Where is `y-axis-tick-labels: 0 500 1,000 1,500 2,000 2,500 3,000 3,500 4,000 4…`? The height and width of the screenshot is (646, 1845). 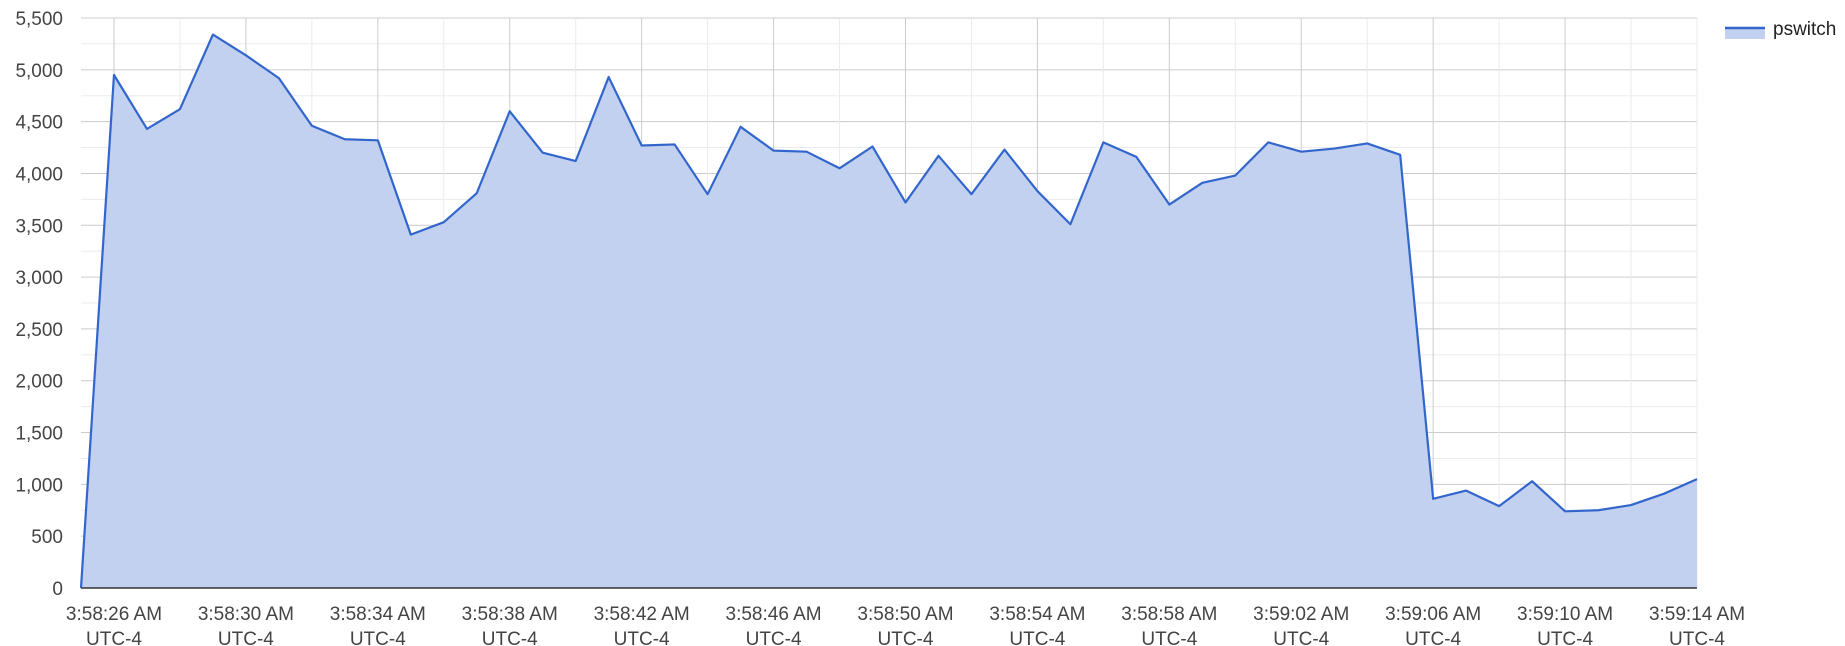 y-axis-tick-labels: 0 500 1,000 1,500 2,000 2,500 3,000 3,500 4,000 4… is located at coordinates (39, 304).